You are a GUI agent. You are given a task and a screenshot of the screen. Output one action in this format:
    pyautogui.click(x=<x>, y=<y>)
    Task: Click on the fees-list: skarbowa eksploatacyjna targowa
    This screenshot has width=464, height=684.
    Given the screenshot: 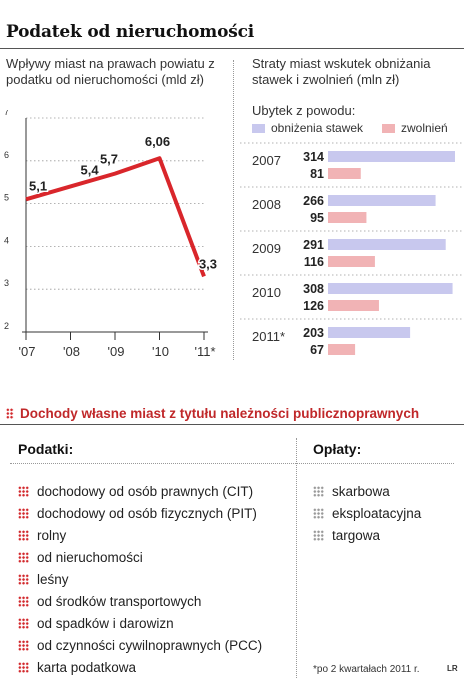 What is the action you would take?
    pyautogui.click(x=367, y=513)
    